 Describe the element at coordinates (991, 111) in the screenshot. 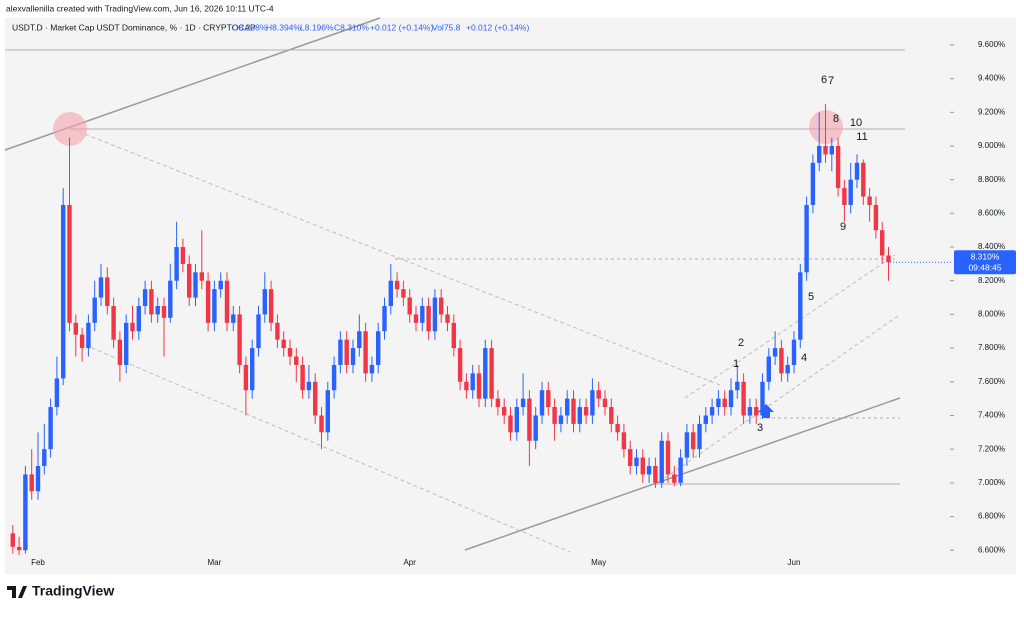

I see `y-tick-label: 9.200%` at that location.